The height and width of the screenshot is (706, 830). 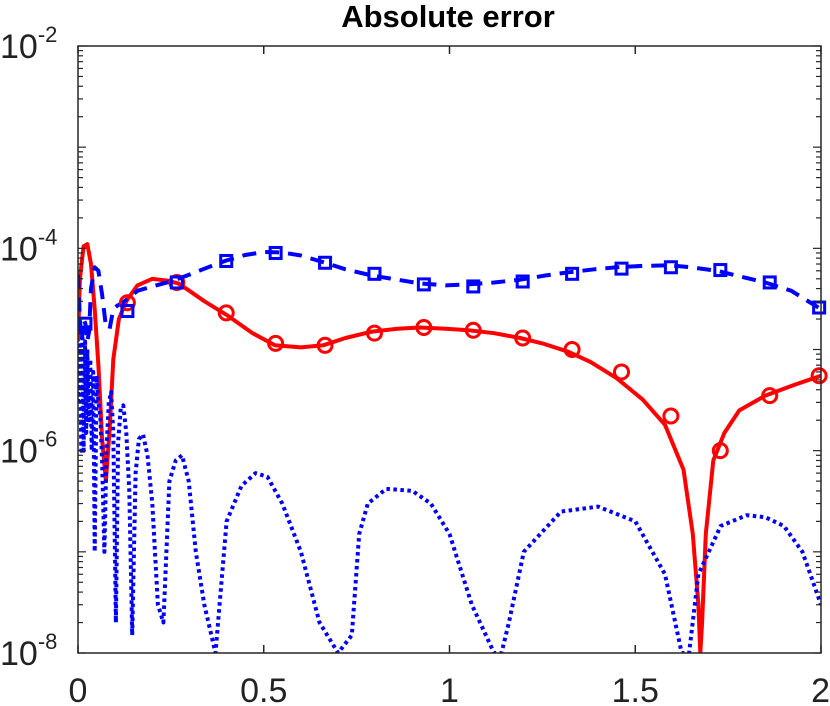 I want to click on y-tick-label: 10⁻⁶, so click(x=28, y=449).